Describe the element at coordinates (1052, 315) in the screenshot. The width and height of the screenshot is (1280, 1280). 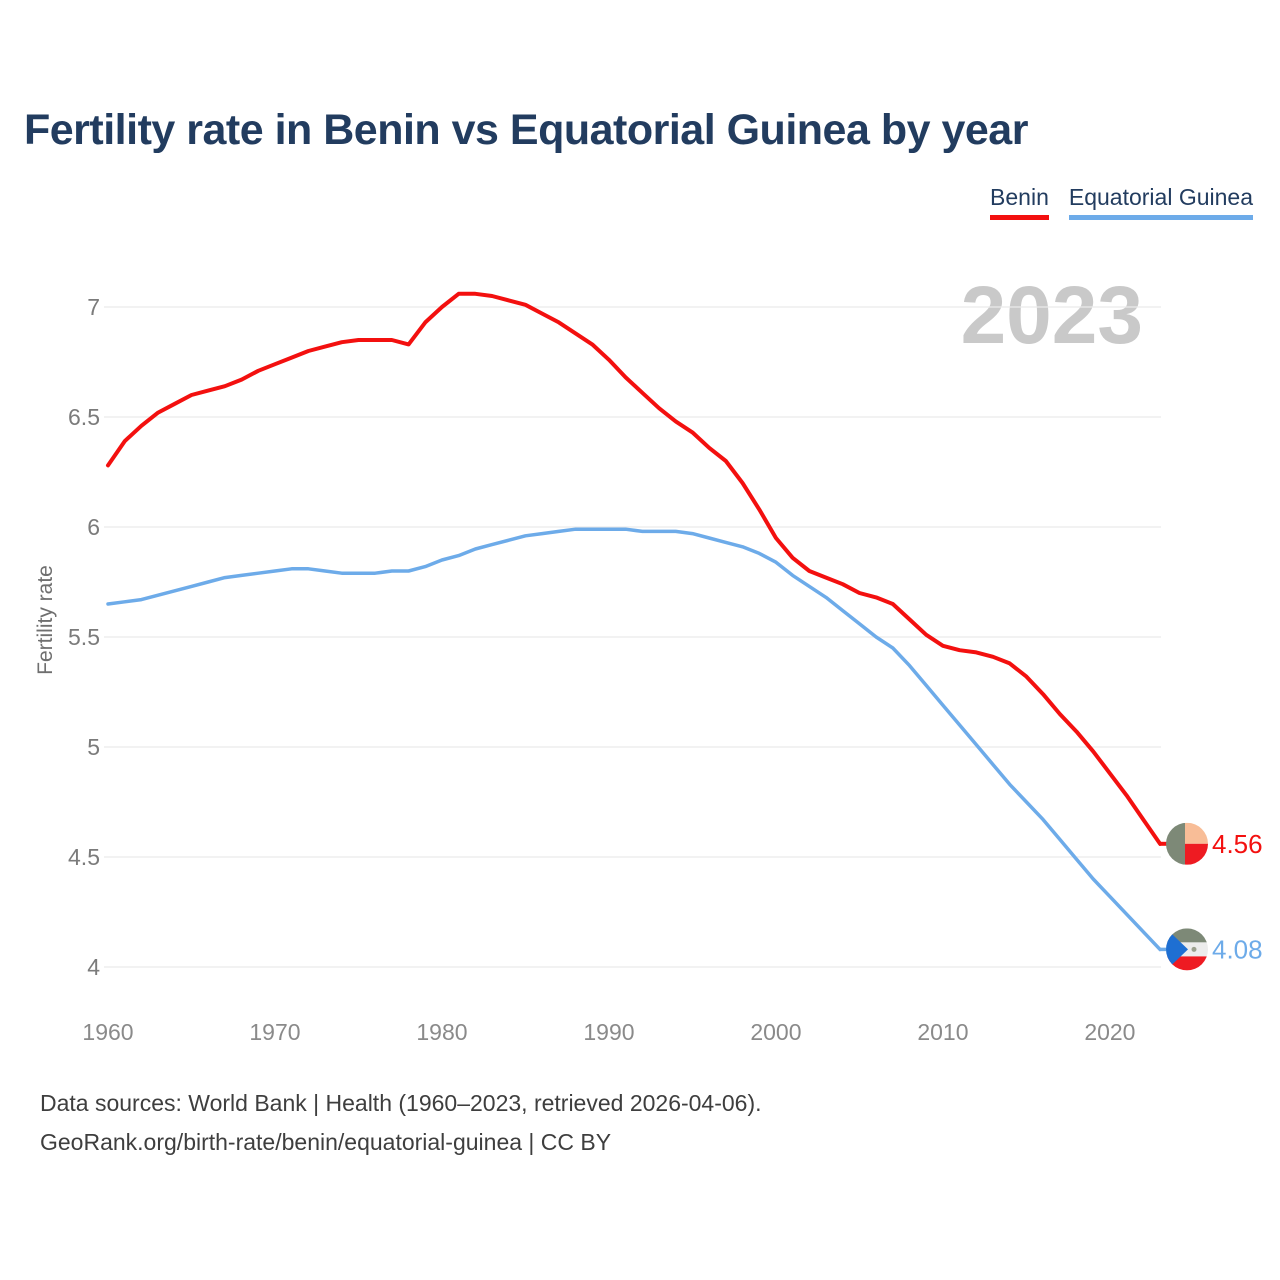
I see `watermark-year: 2023` at that location.